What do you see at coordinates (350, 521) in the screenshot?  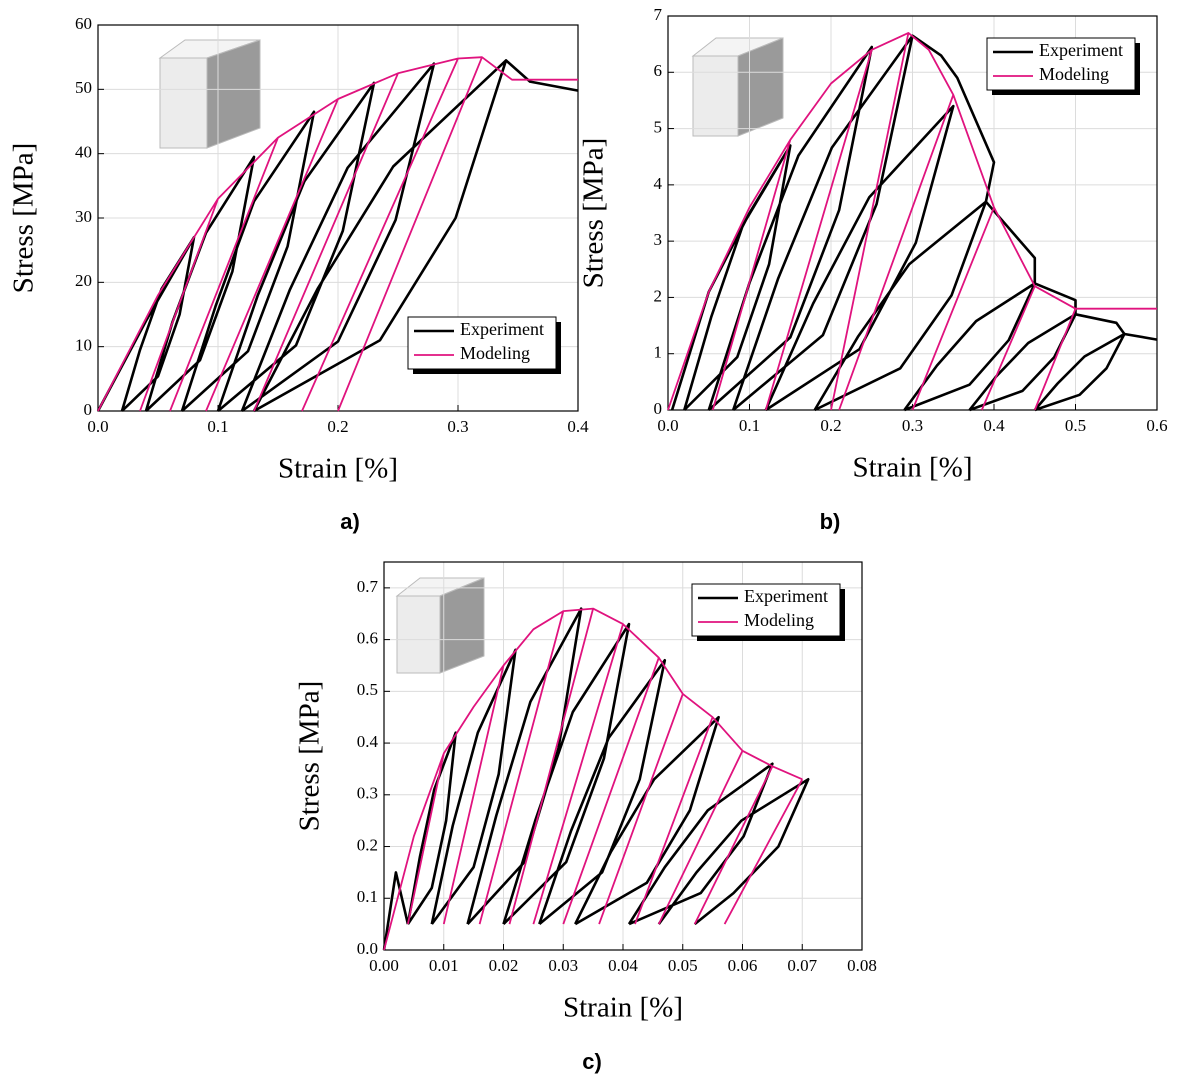 I see `panel-label: a)` at bounding box center [350, 521].